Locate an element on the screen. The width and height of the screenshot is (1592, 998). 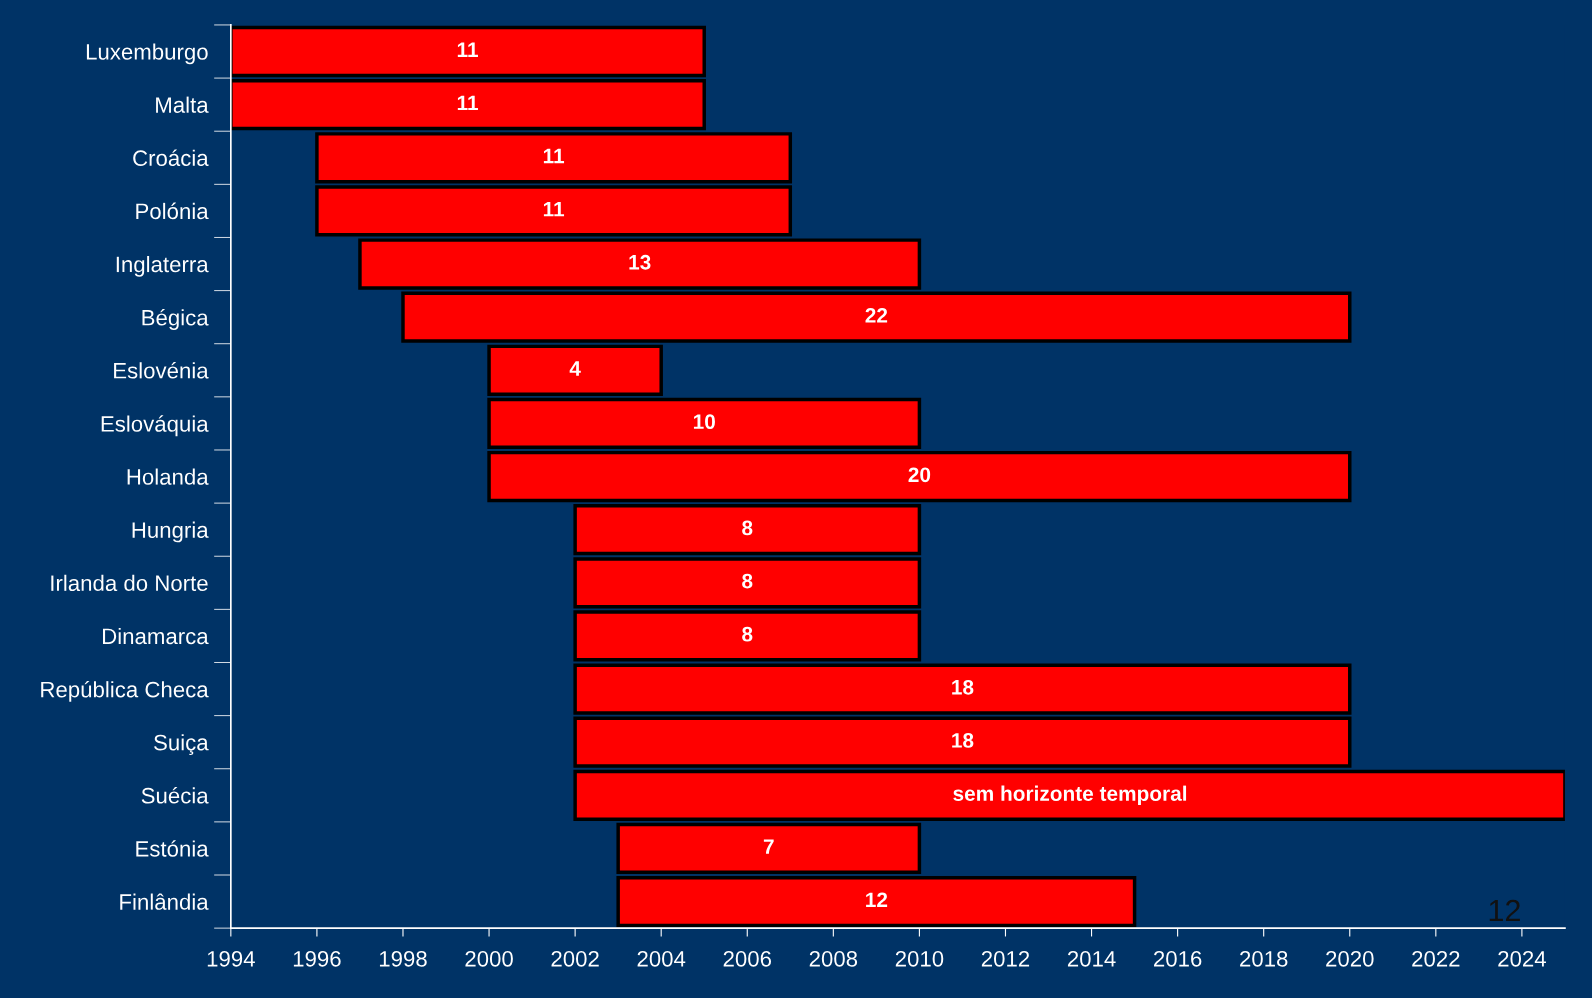
y-tick-label: Irlanda do Norte is located at coordinates (129, 583).